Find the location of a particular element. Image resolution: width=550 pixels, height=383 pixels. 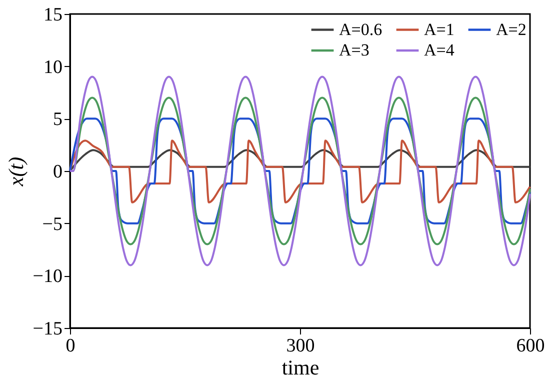

y-tick-label: 5 is located at coordinates (57, 119).